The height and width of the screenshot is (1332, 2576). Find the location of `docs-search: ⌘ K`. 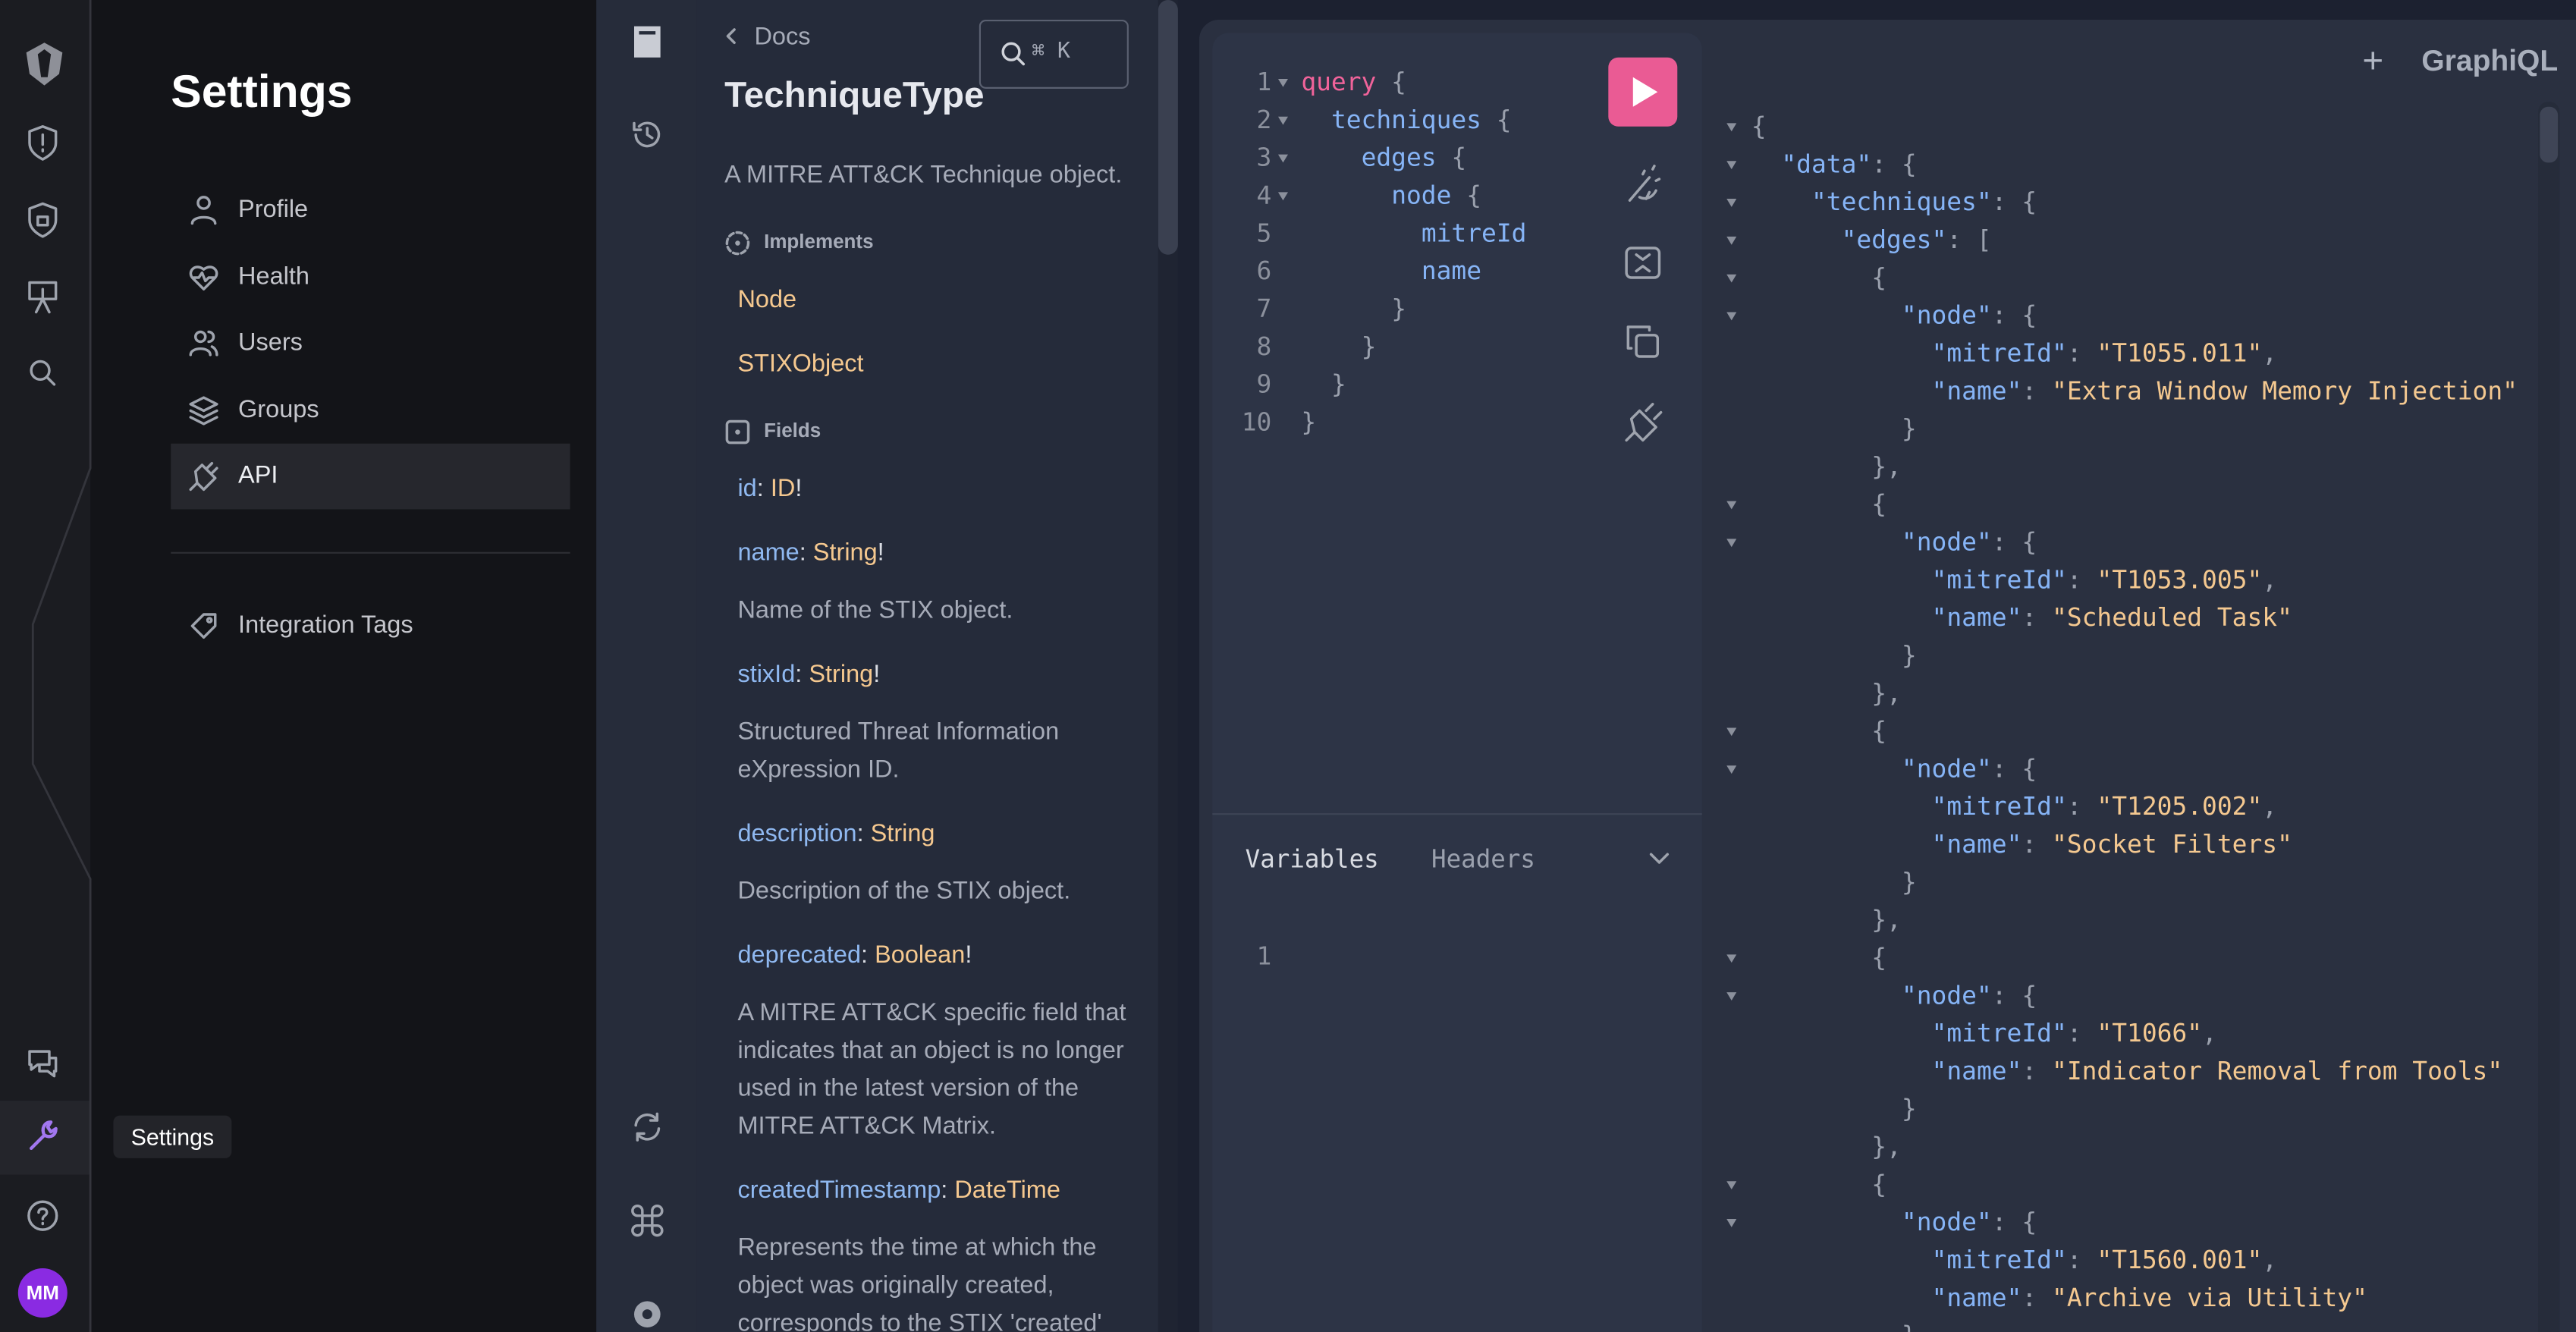

docs-search: ⌘ K is located at coordinates (1054, 54).